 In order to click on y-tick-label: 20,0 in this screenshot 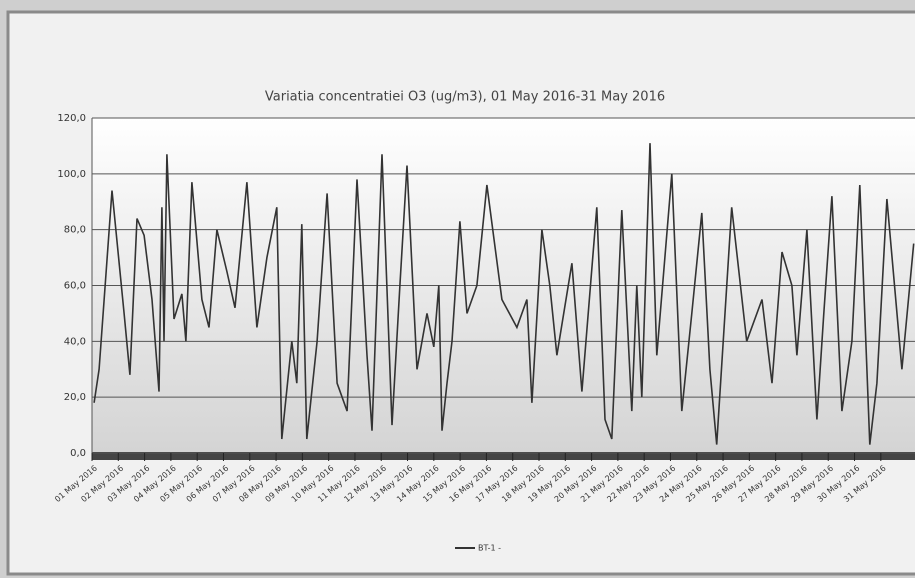, I will do `click(75, 397)`.